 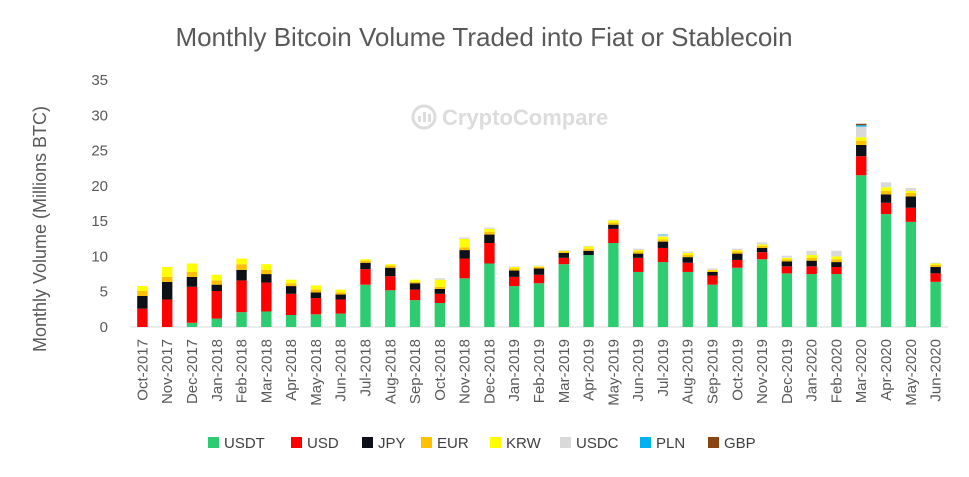 What do you see at coordinates (465, 371) in the screenshot?
I see `x-tick-label: Nov-2018` at bounding box center [465, 371].